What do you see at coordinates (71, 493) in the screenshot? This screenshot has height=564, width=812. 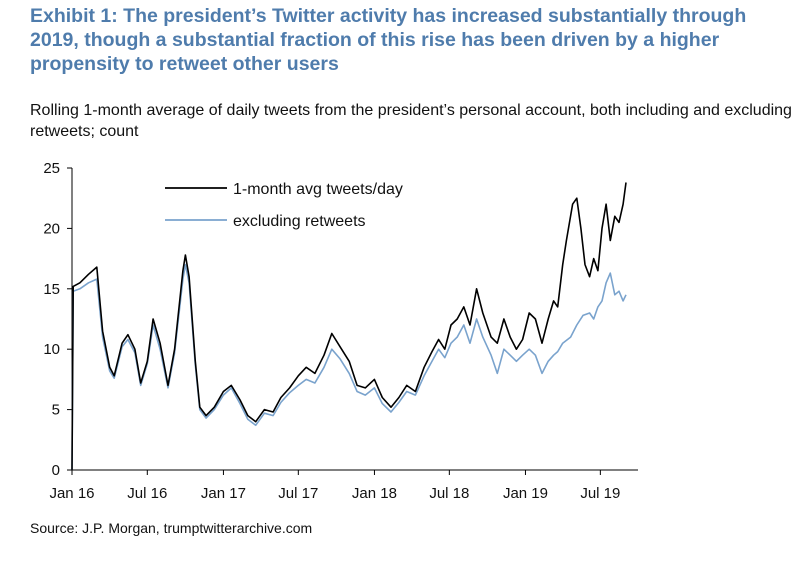 I see `x-tick-label: Jan 16` at bounding box center [71, 493].